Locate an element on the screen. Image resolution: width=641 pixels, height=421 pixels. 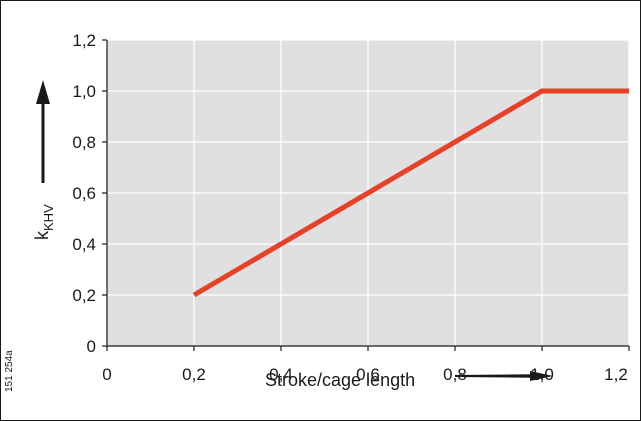
x-axis-label: Stroke/cage length is located at coordinates (340, 380).